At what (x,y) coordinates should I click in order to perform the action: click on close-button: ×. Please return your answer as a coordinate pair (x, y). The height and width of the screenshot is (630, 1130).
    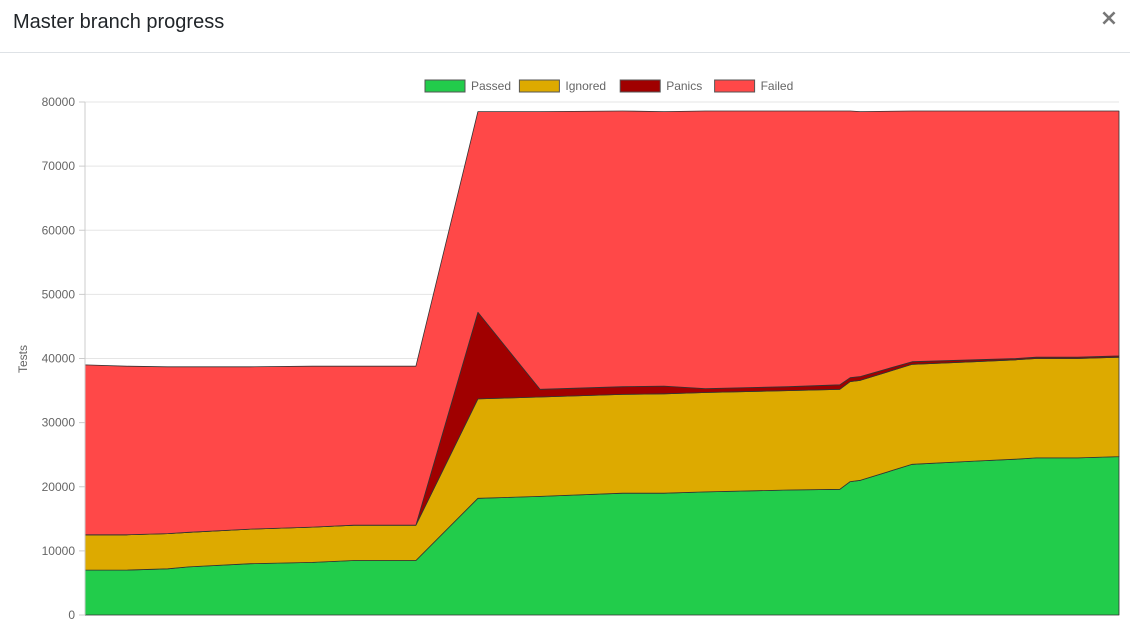
    Looking at the image, I should click on (1109, 18).